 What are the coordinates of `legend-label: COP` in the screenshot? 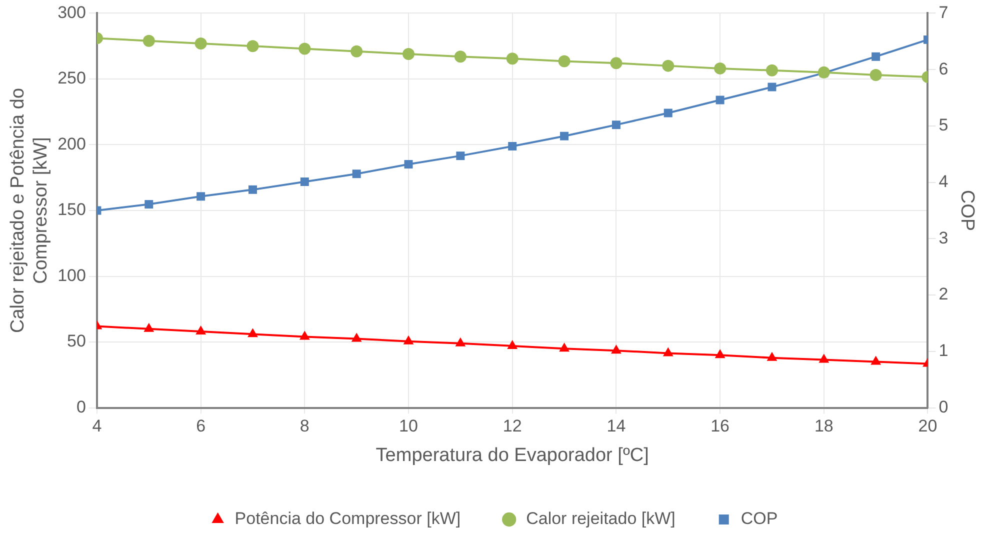 It's located at (759, 518).